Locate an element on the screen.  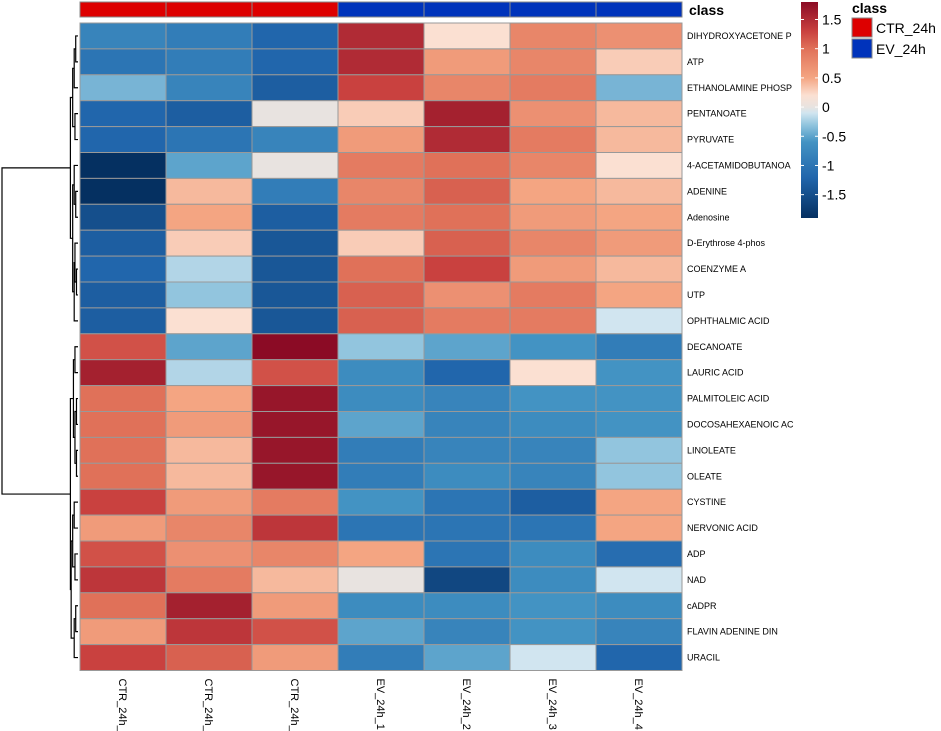
class-legend: class CTR_24h EV_24h is located at coordinates (893, 29).